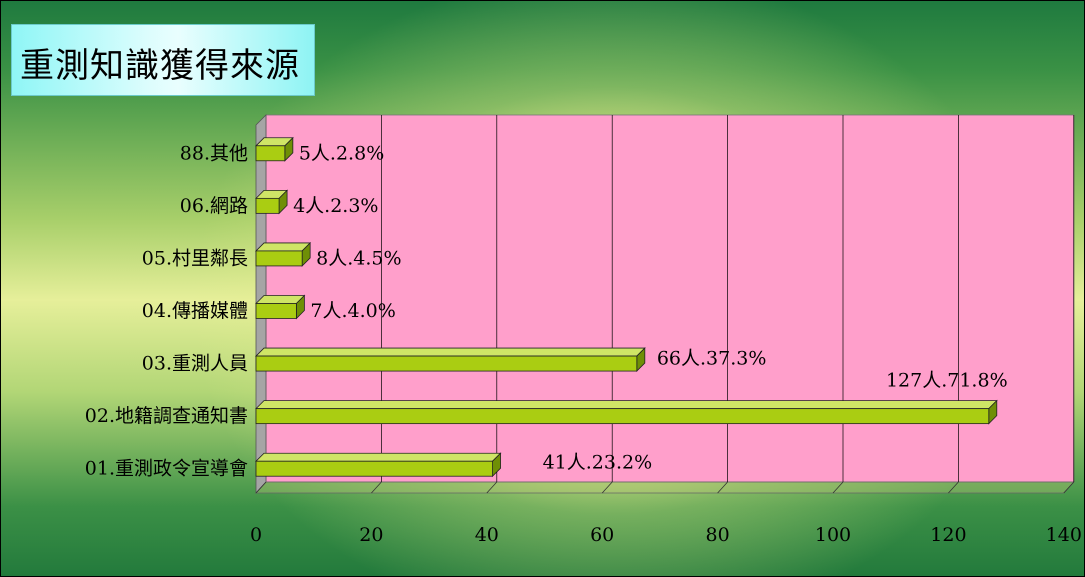 This screenshot has height=577, width=1085. Describe the element at coordinates (487, 535) in the screenshot. I see `x-tick-label: 40` at that location.